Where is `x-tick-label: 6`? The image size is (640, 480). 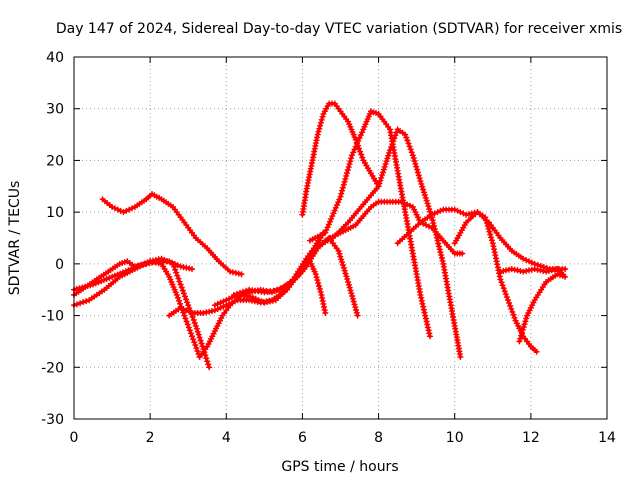 x-tick-label: 6 is located at coordinates (302, 438).